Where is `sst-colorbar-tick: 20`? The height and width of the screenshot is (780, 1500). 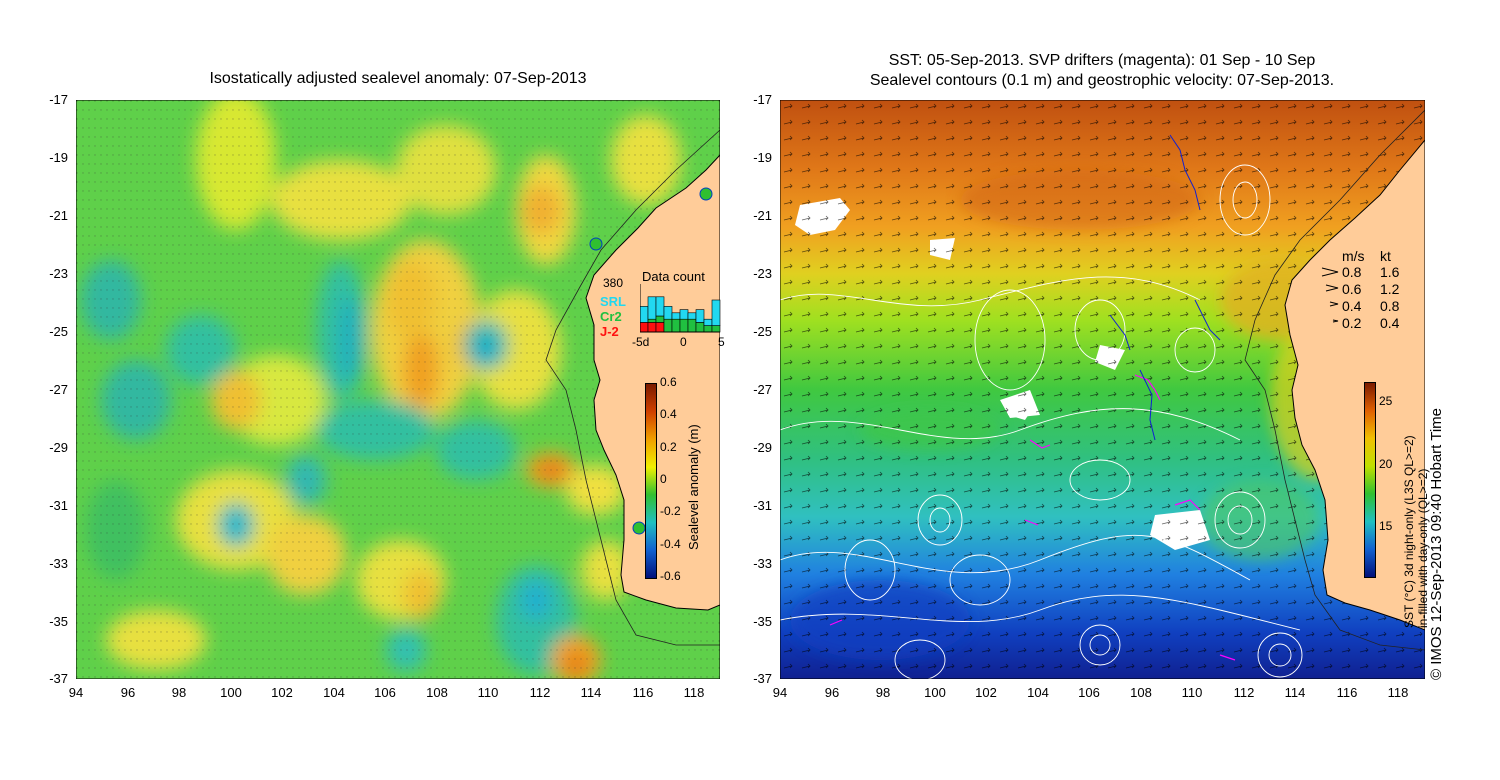
sst-colorbar-tick: 20 is located at coordinates (1386, 464).